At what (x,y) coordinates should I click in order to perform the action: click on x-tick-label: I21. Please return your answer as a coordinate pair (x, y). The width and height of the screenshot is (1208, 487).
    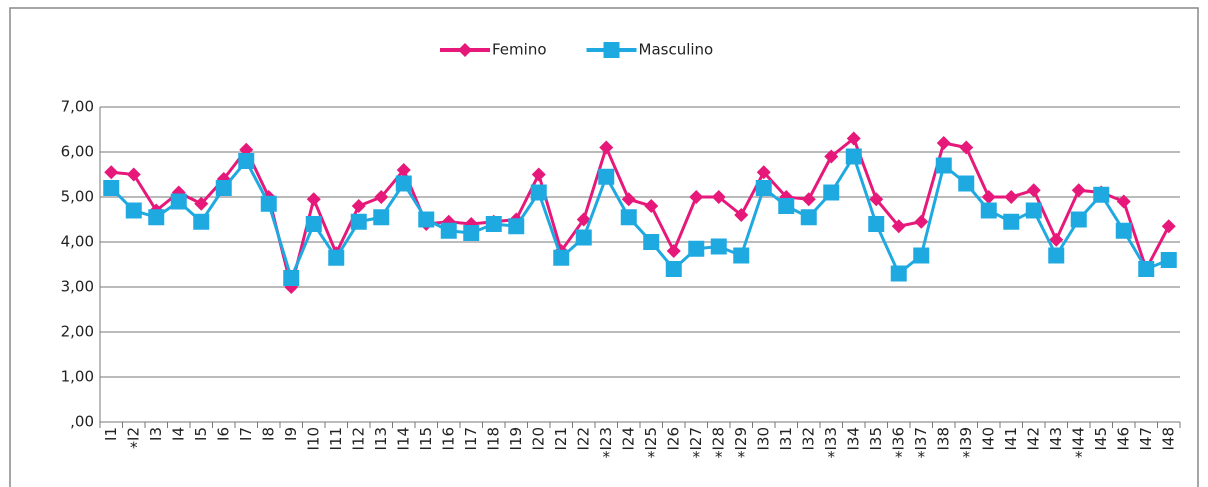
    Looking at the image, I should click on (561, 439).